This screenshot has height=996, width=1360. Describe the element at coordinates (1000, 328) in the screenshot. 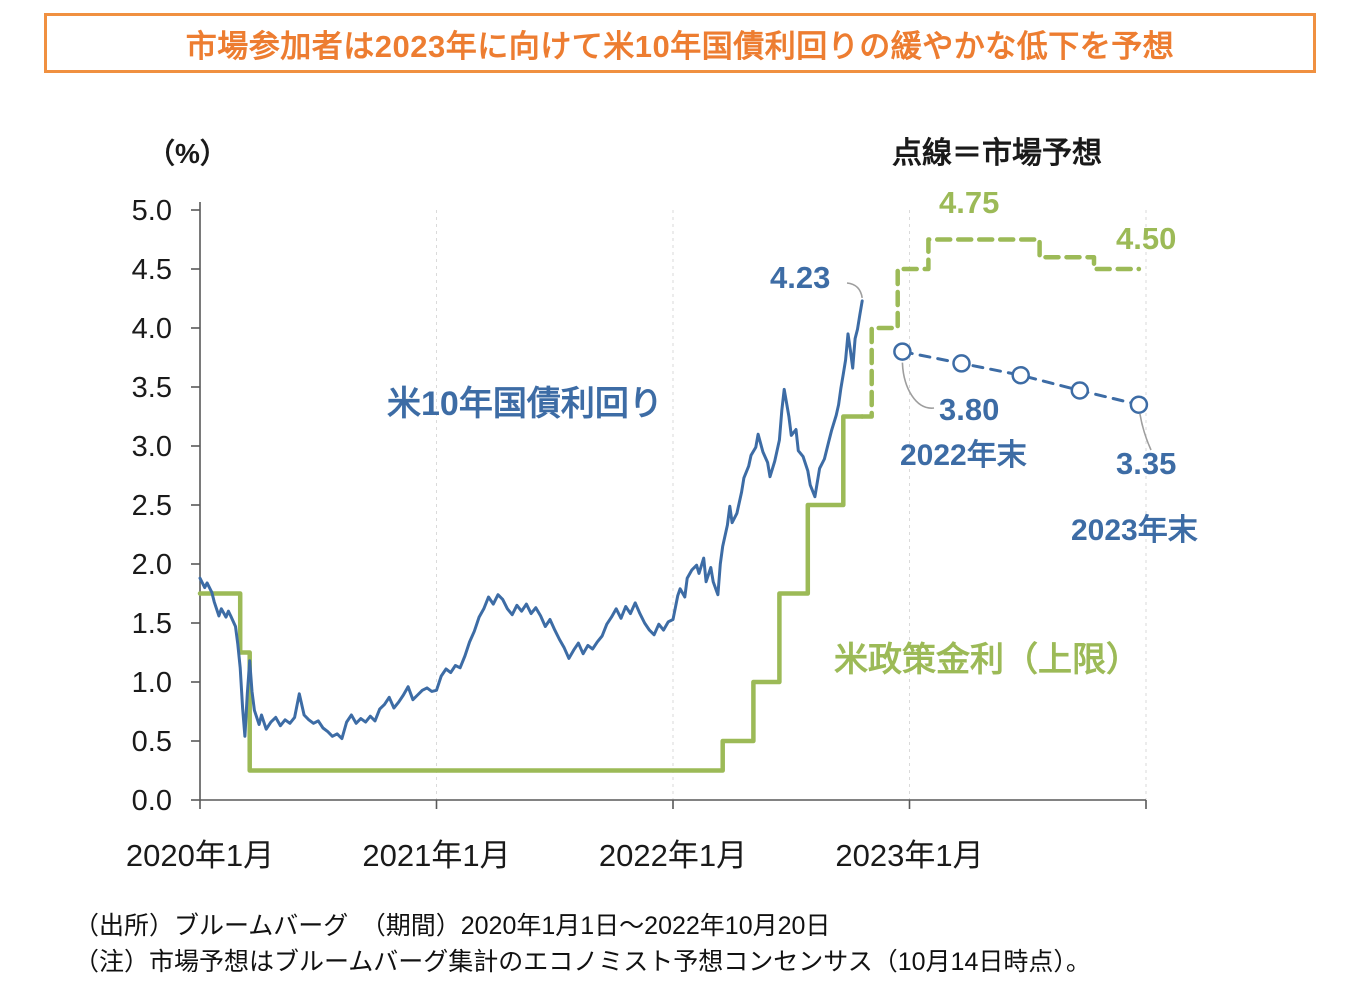

I see `series-green-dashed` at that location.